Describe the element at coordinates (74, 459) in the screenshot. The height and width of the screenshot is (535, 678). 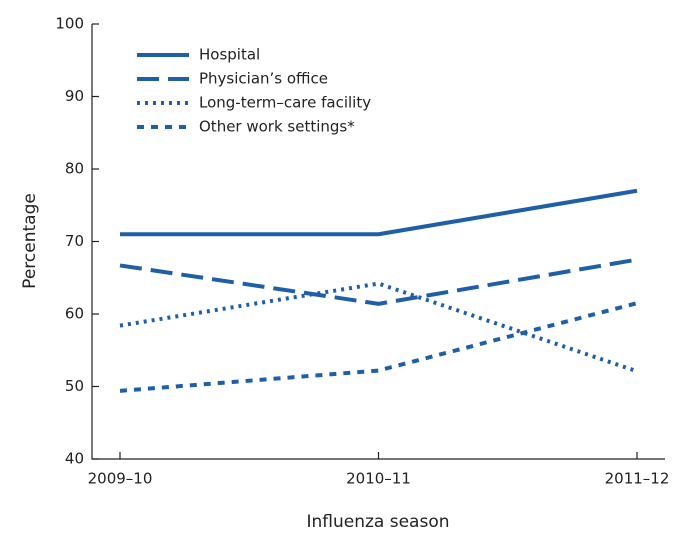
I see `y-tick-label: 40` at that location.